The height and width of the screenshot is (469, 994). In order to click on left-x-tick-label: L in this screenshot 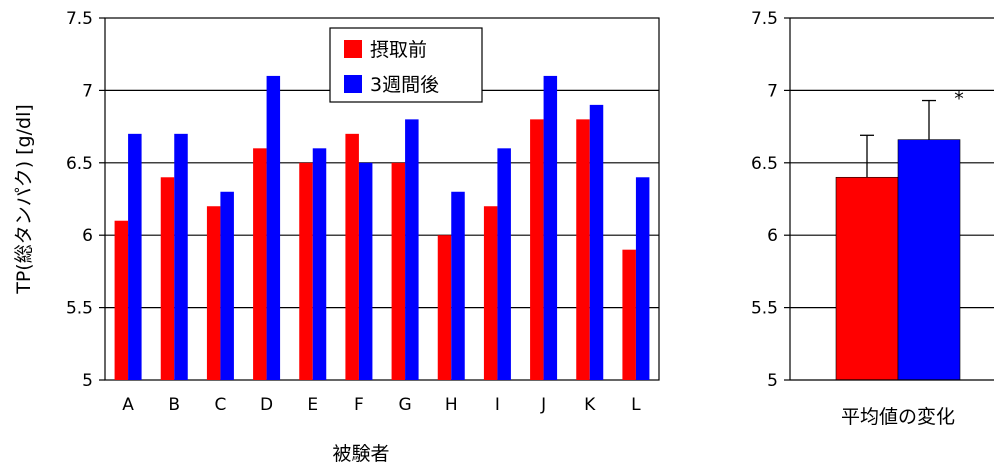, I will do `click(636, 405)`.